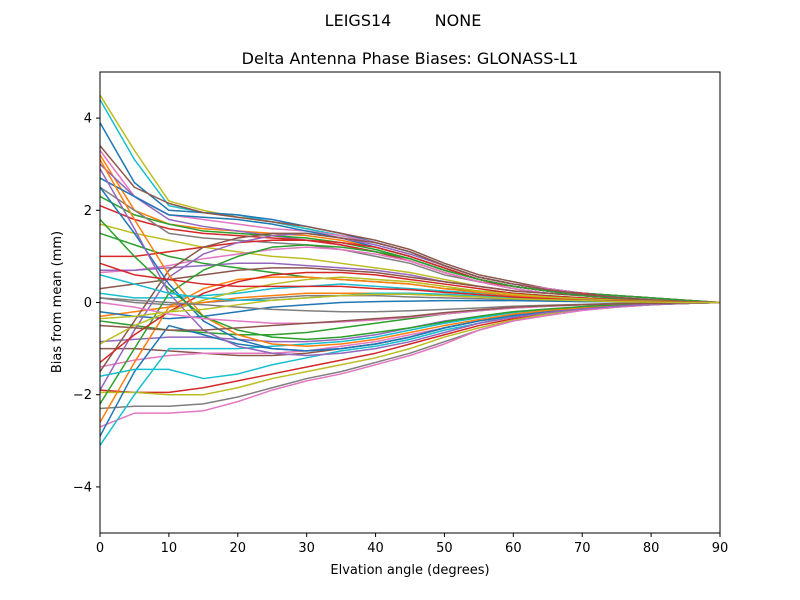  I want to click on x-tick-label: 20, so click(238, 548).